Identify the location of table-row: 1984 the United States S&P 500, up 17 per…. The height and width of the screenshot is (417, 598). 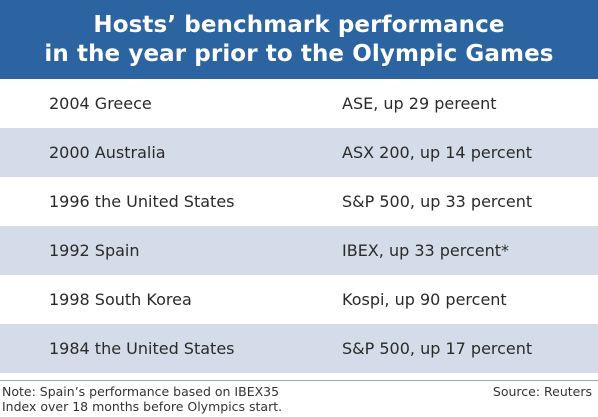
(299, 348).